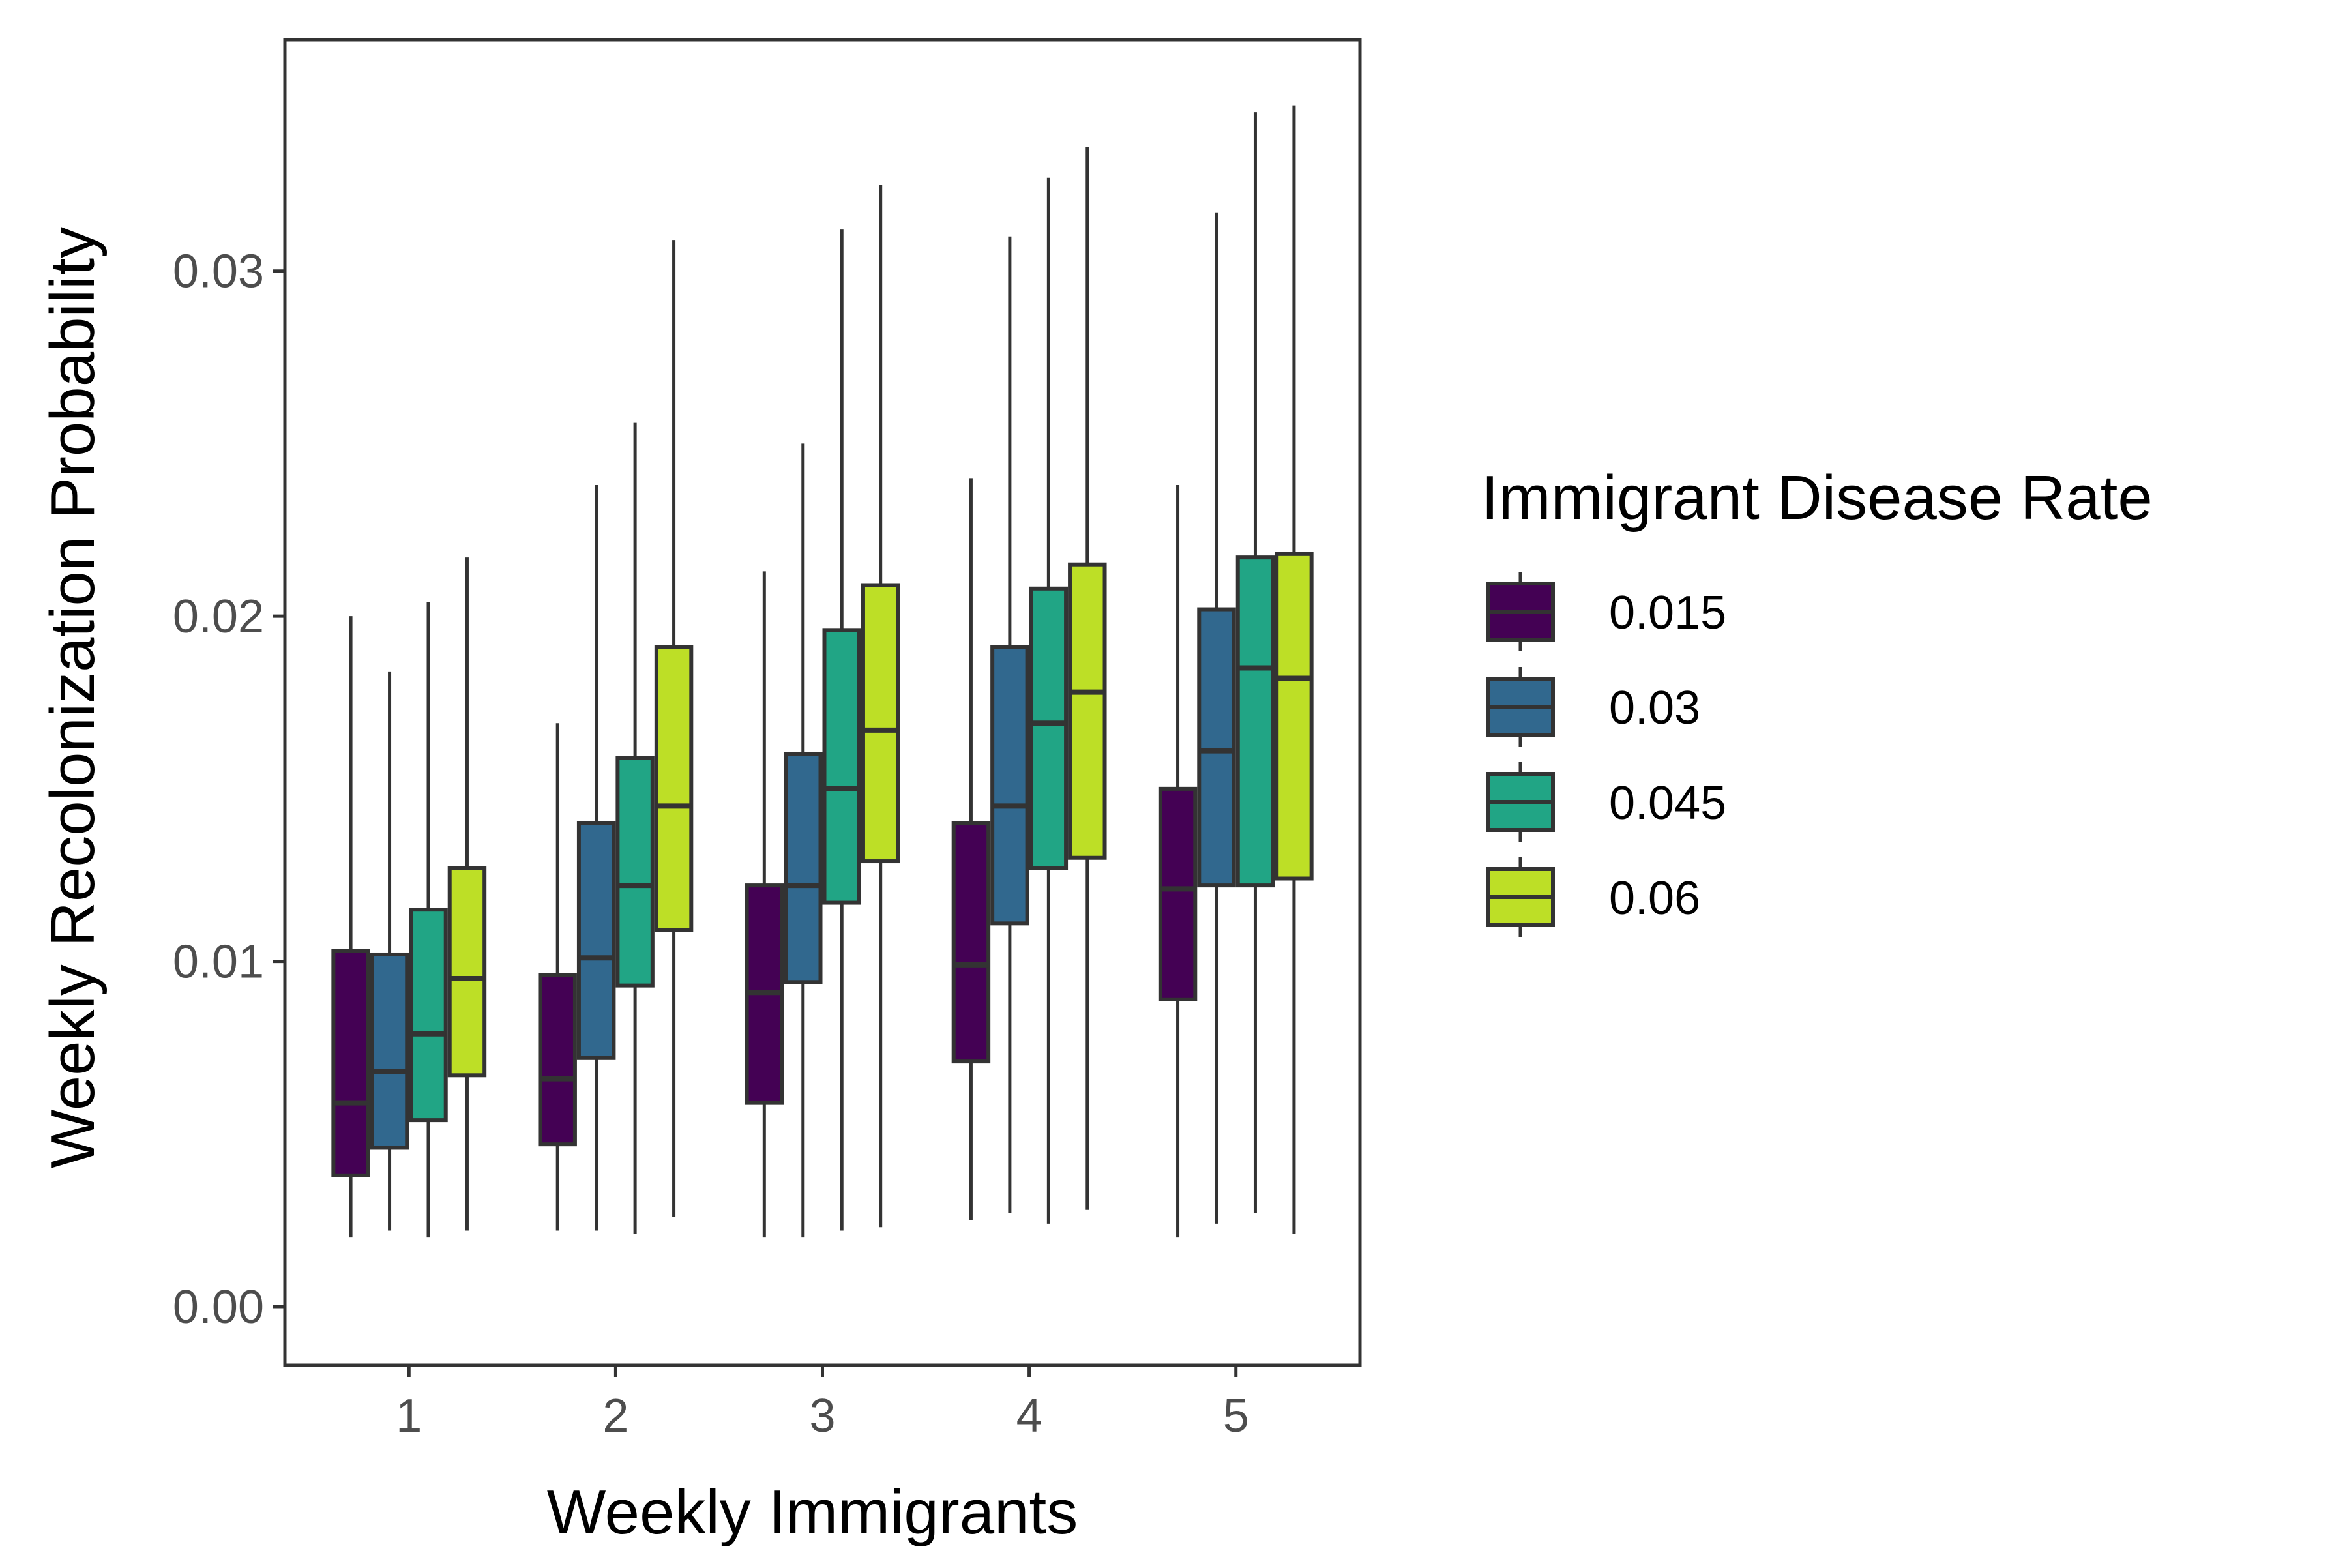  I want to click on x-axis-title: Weekly Immigrants, so click(812, 1512).